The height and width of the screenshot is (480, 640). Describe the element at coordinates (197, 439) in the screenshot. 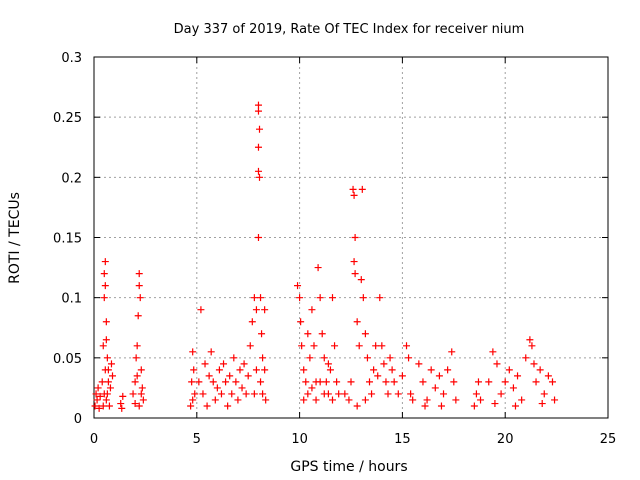

I see `x-tick-label: 5` at that location.